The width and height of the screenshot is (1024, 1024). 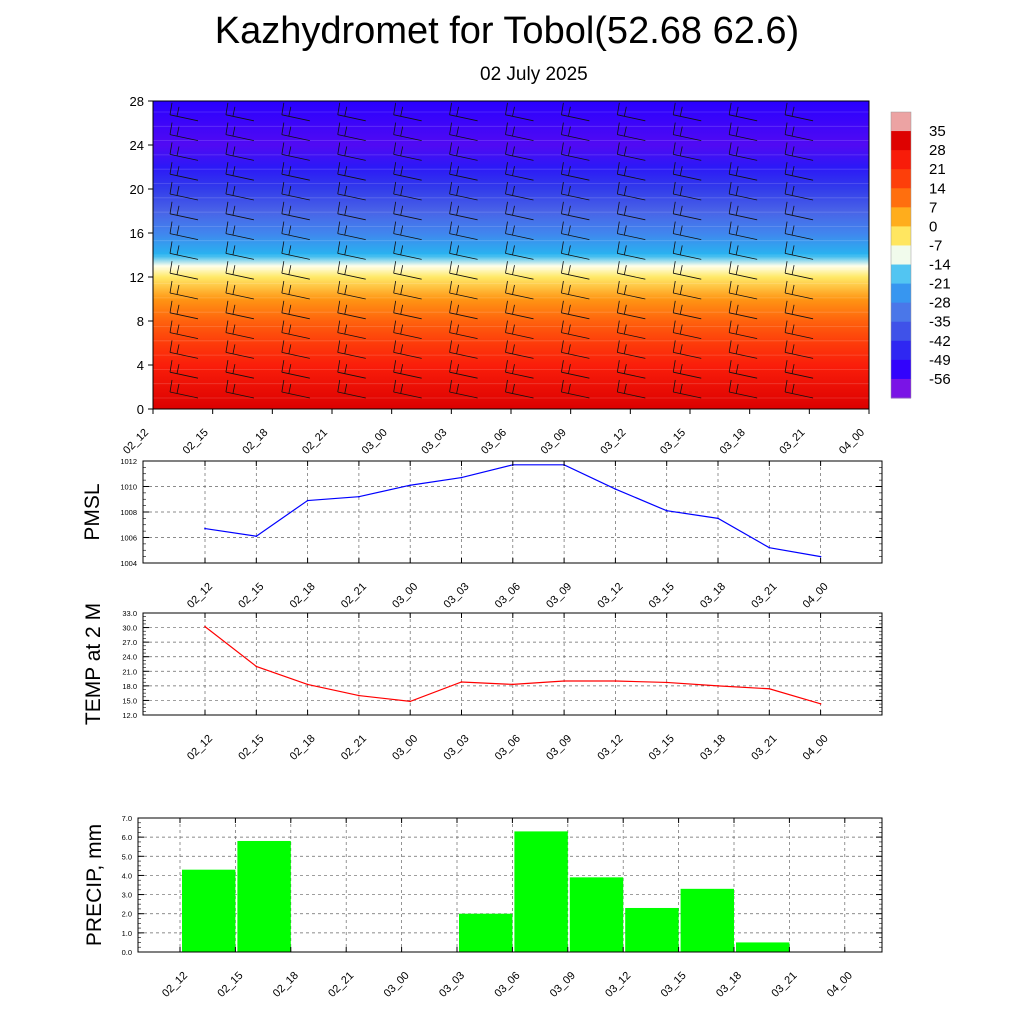 What do you see at coordinates (140, 321) in the screenshot?
I see `y-tick-label: 8` at bounding box center [140, 321].